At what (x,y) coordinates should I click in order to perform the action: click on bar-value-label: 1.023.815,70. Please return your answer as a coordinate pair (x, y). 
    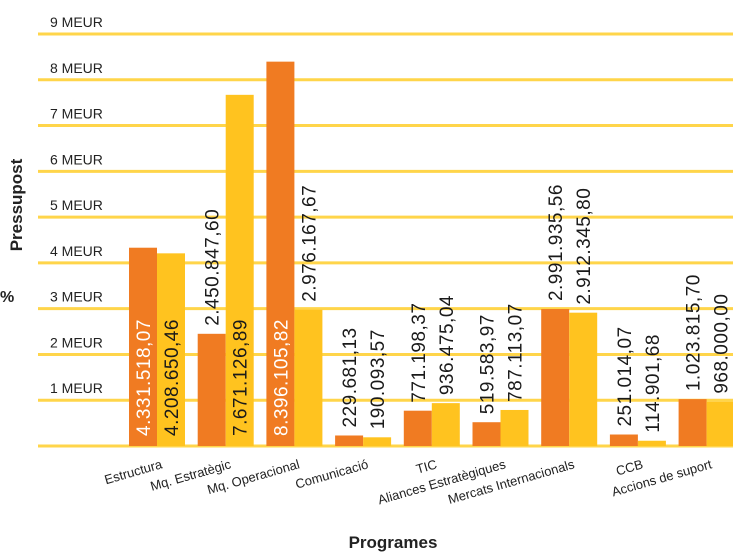
    Looking at the image, I should click on (694, 332).